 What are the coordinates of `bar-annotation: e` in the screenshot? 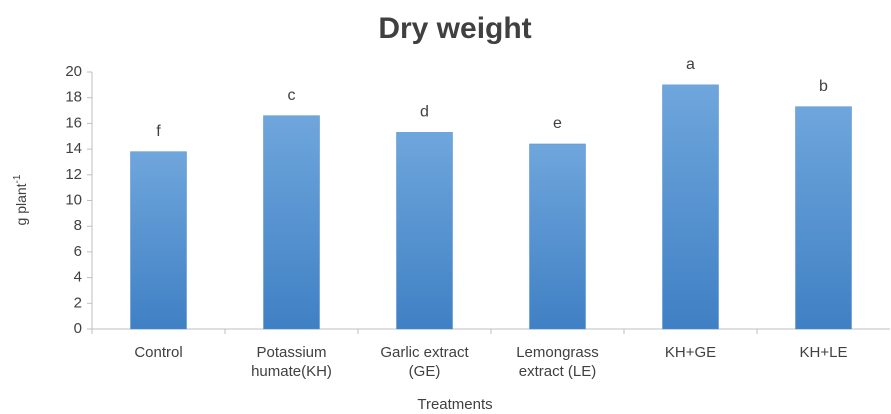 It's located at (557, 123).